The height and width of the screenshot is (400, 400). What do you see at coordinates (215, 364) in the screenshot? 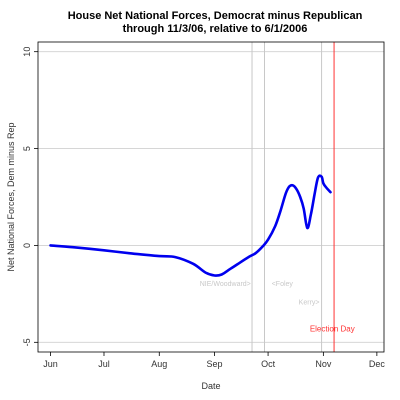
I see `x-tick-label: Sep` at bounding box center [215, 364].